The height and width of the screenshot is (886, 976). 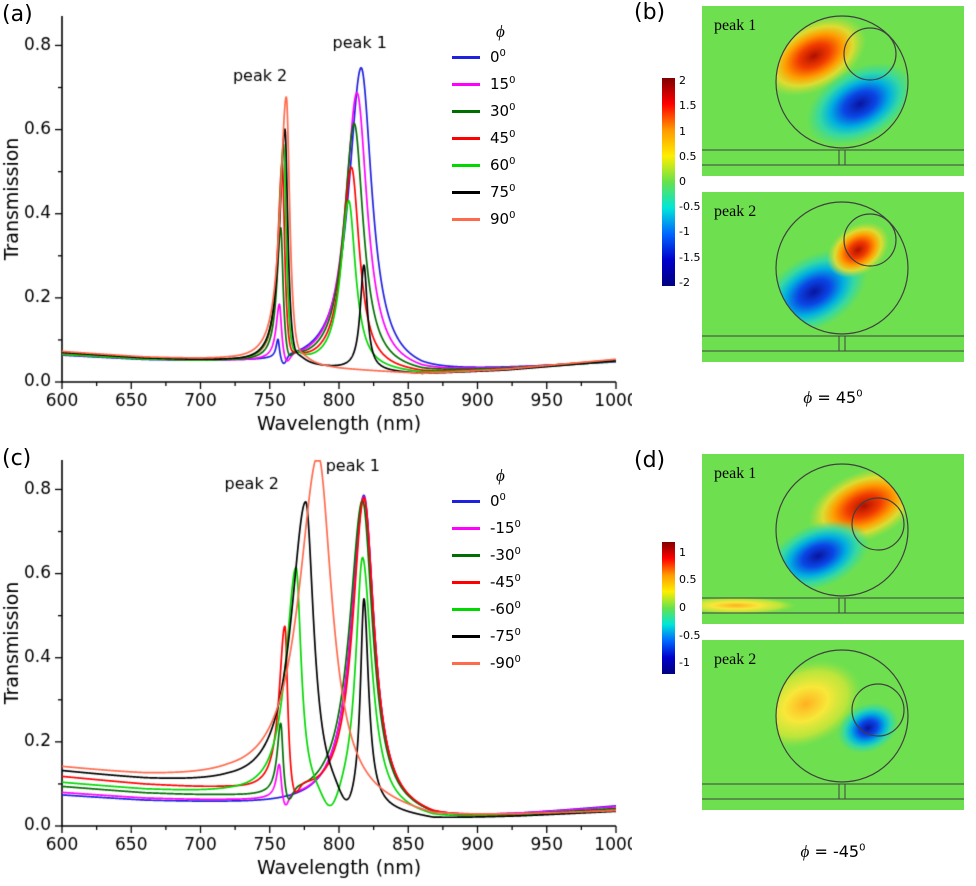 I want to click on legend-item: -450, so click(x=486, y=582).